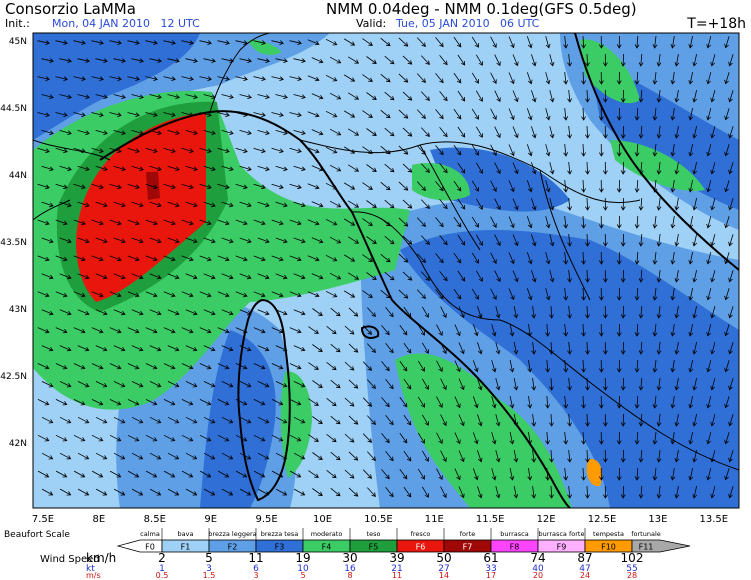 The image size is (751, 580). I want to click on unit-label: m/s, so click(93, 575).